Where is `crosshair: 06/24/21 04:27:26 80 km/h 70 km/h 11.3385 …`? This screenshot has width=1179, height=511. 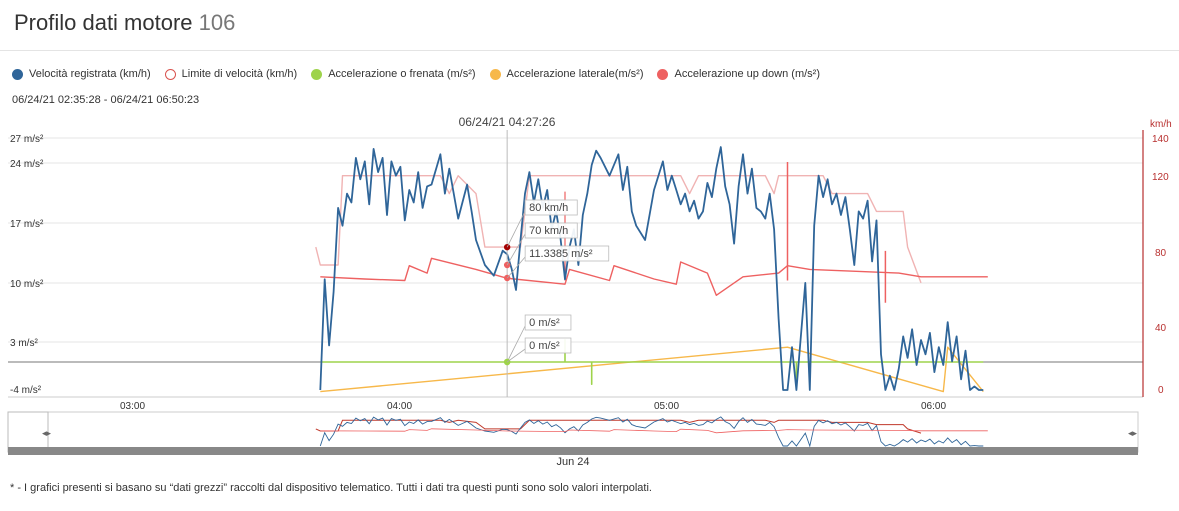 crosshair: 06/24/21 04:27:26 80 km/h 70 km/h 11.3385 … is located at coordinates (534, 256).